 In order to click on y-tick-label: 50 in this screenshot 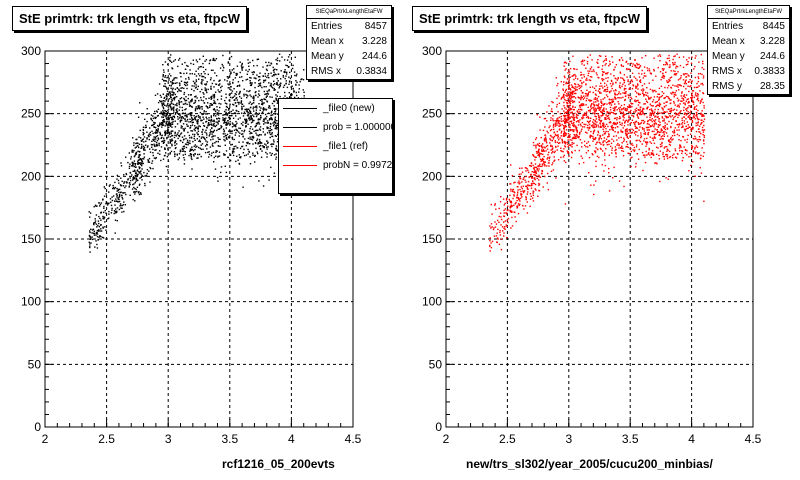, I will do `click(35, 364)`.